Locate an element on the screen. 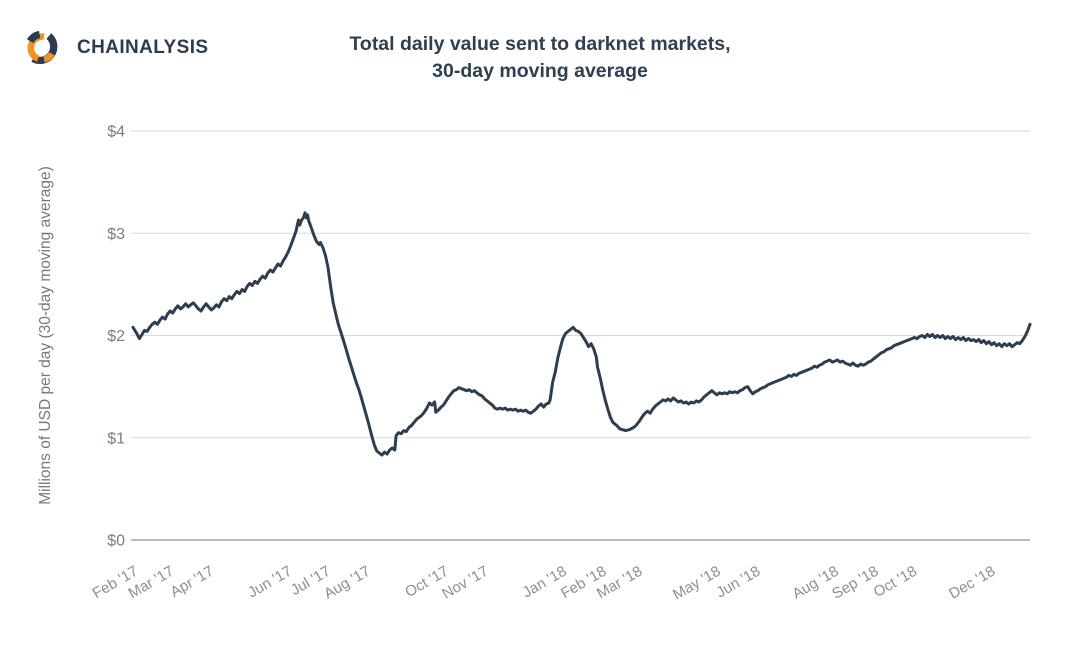 Image resolution: width=1070 pixels, height=655 pixels. x-tick-label: Sep '18 is located at coordinates (855, 583).